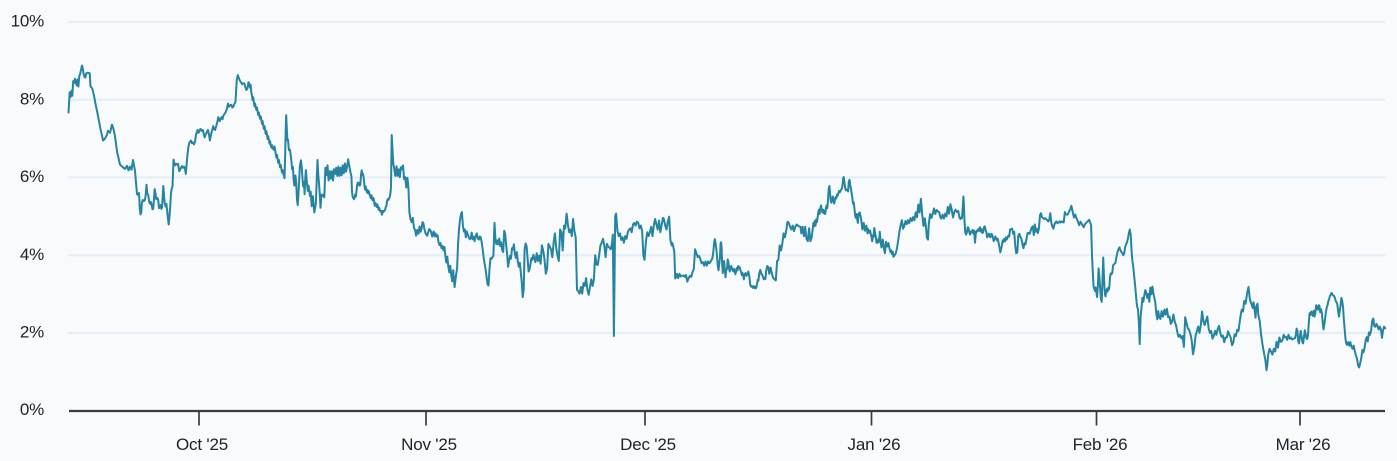 The height and width of the screenshot is (461, 1397). What do you see at coordinates (648, 444) in the screenshot?
I see `svg-text: Dec '25` at bounding box center [648, 444].